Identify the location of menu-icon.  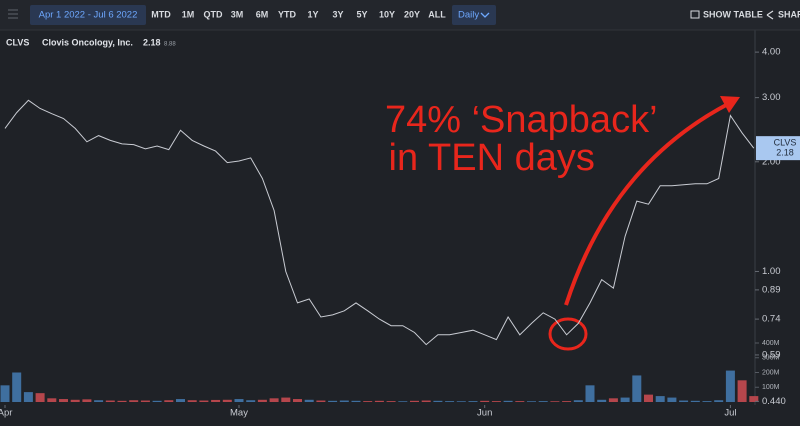
(13, 14).